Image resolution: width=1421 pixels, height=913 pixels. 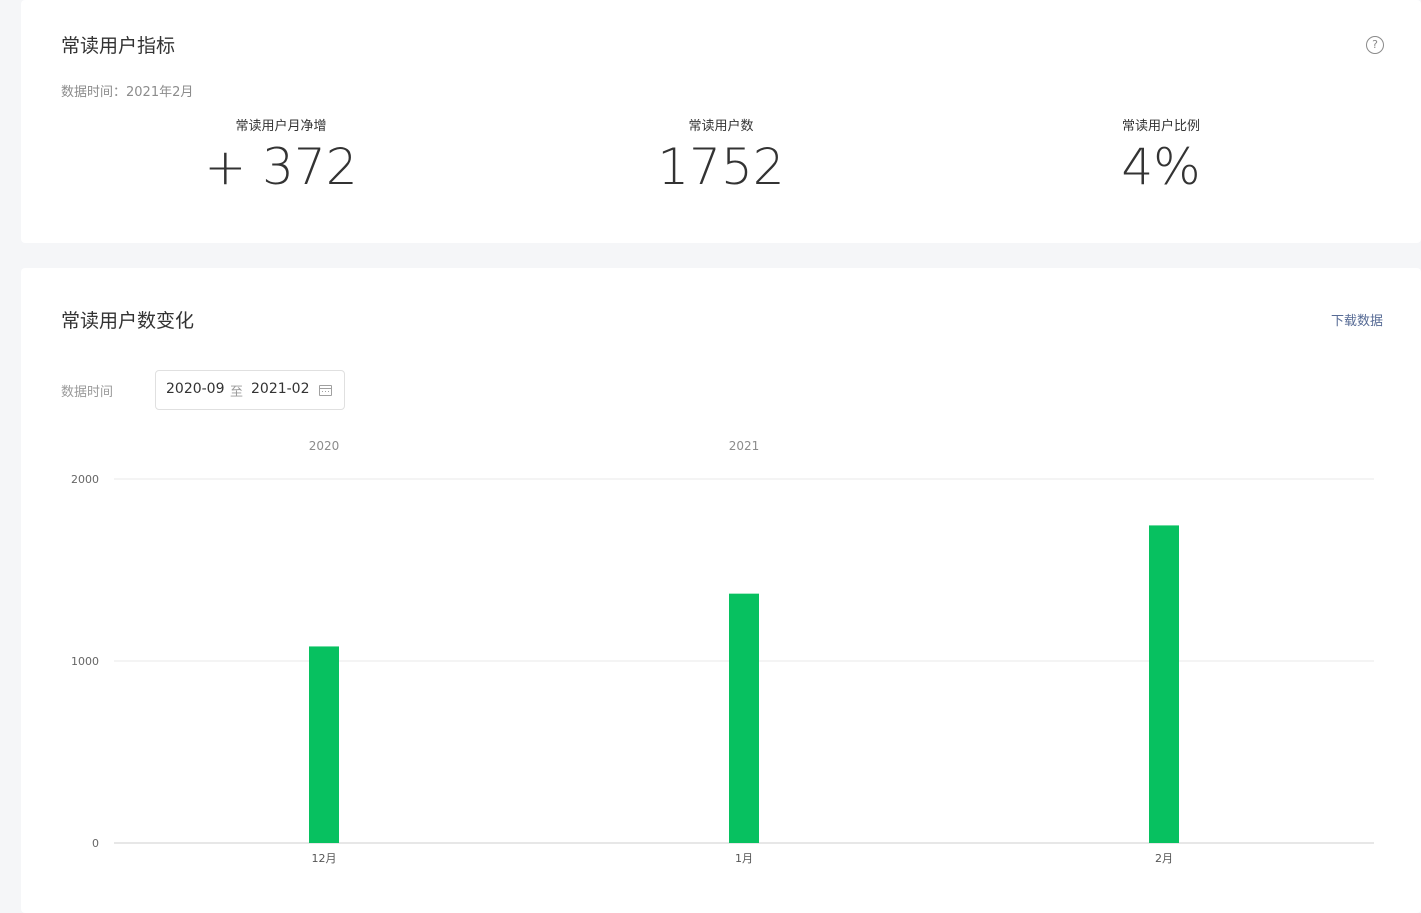 I want to click on metric-net-increase: 常读用户月净增 + 372, so click(x=281, y=157).